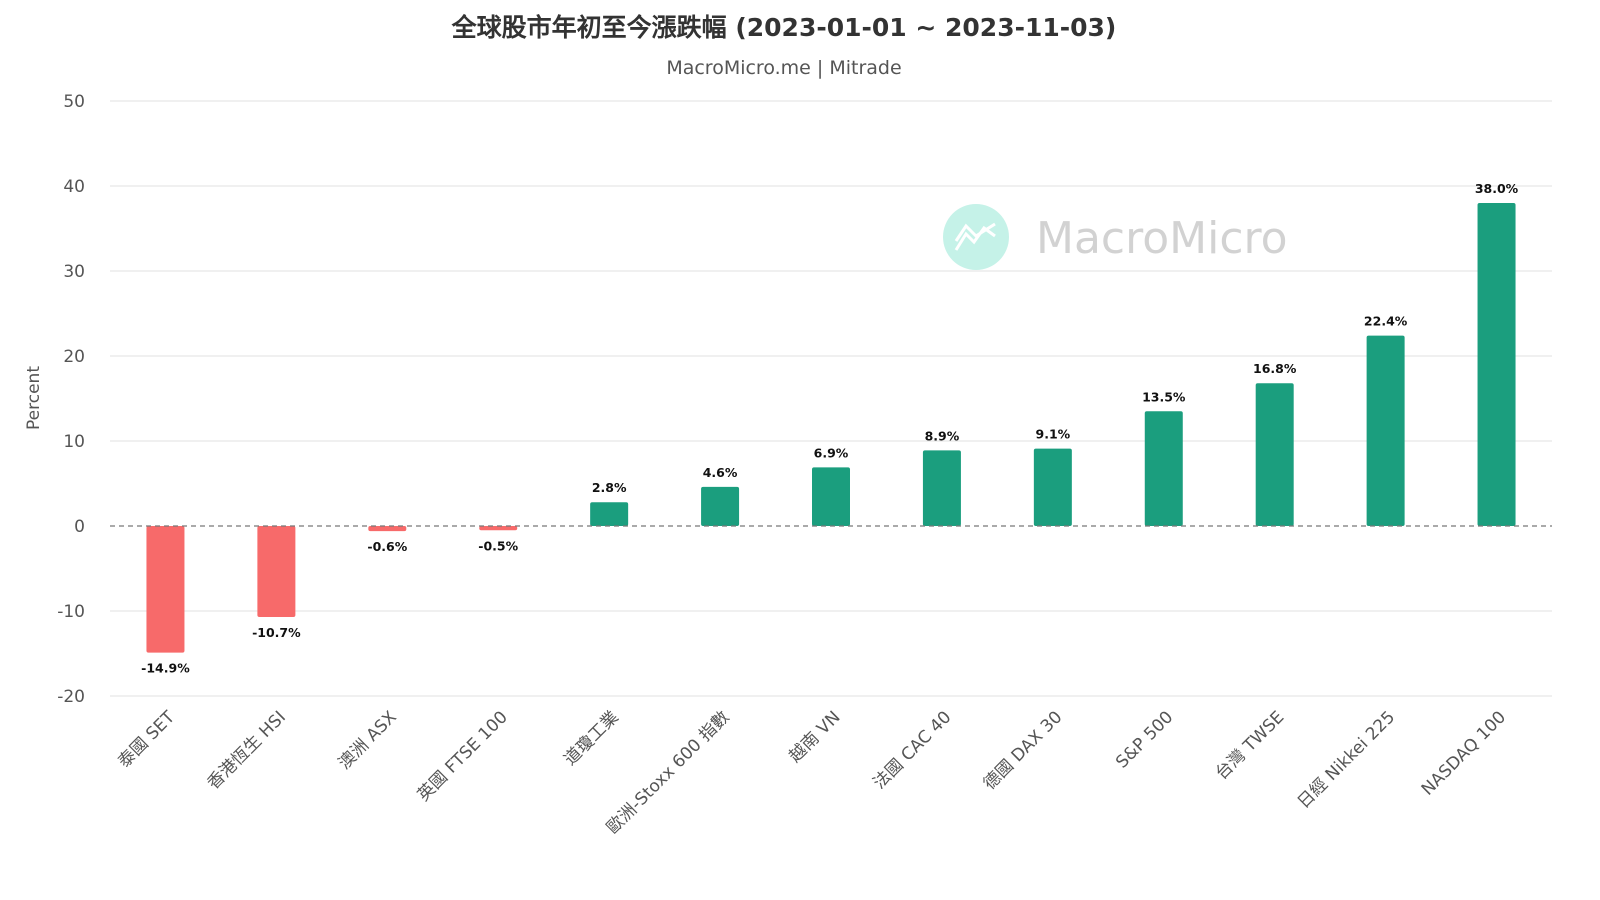  Describe the element at coordinates (165, 668) in the screenshot. I see `data-label: -14.9%` at that location.